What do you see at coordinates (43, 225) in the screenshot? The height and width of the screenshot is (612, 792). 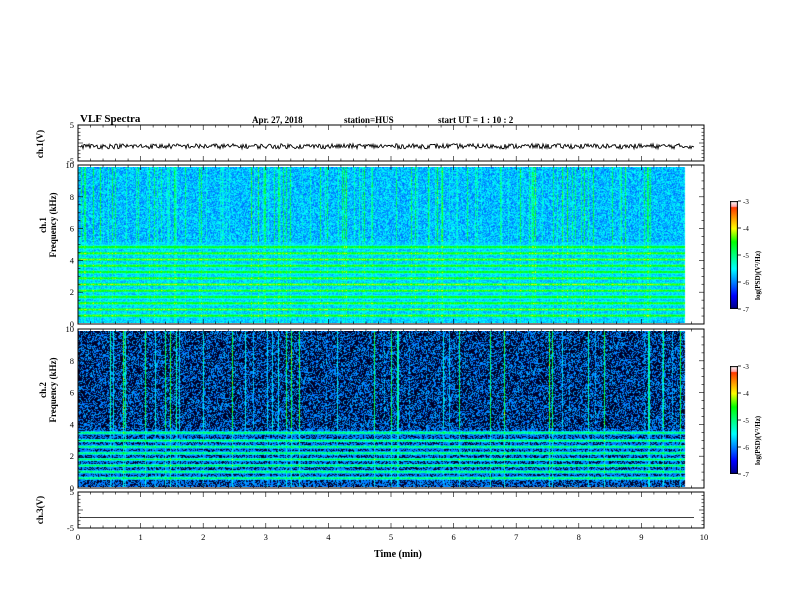 I see `ch1-spec-ylabel-line1: ch.1` at bounding box center [43, 225].